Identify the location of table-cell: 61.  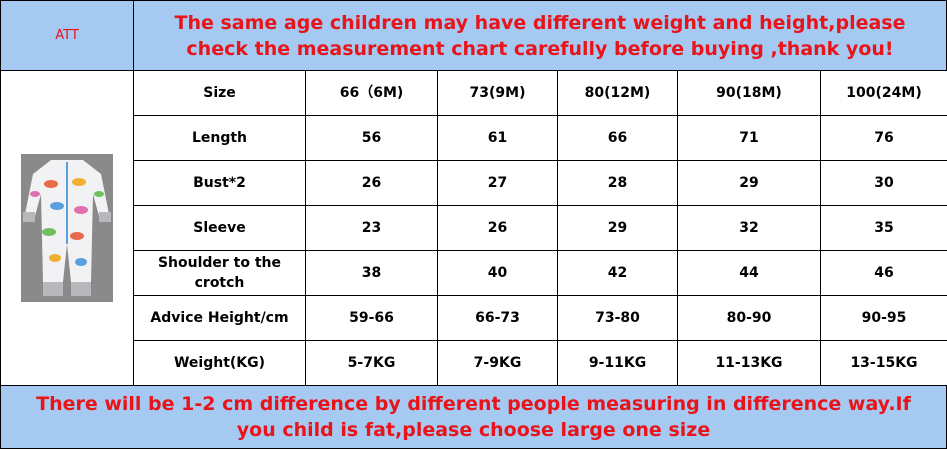
(497, 138).